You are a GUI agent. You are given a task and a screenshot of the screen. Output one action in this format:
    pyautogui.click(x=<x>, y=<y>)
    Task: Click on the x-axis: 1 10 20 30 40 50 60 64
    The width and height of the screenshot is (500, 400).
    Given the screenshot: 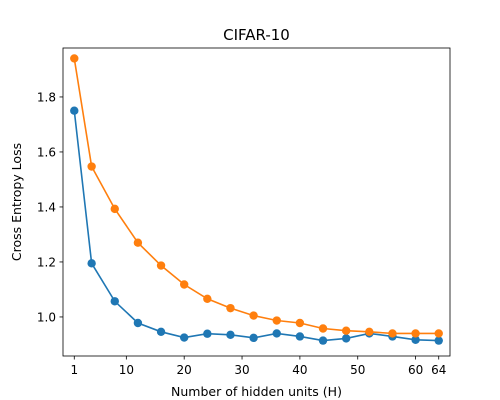 What is the action you would take?
    pyautogui.click(x=258, y=366)
    